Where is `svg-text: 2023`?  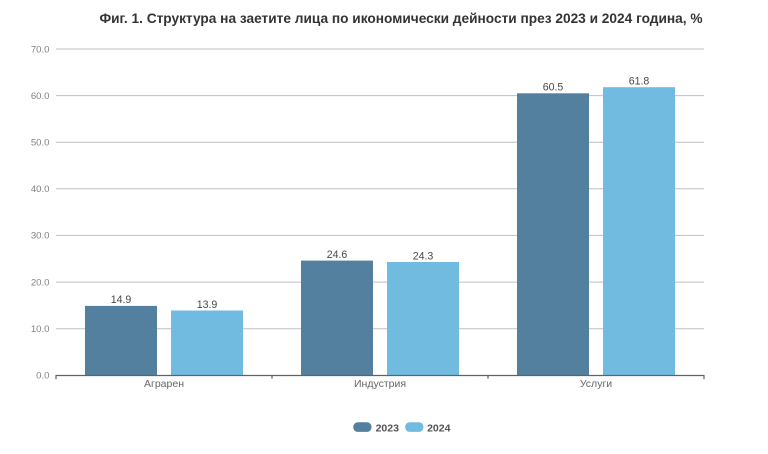
svg-text: 2023 is located at coordinates (388, 429).